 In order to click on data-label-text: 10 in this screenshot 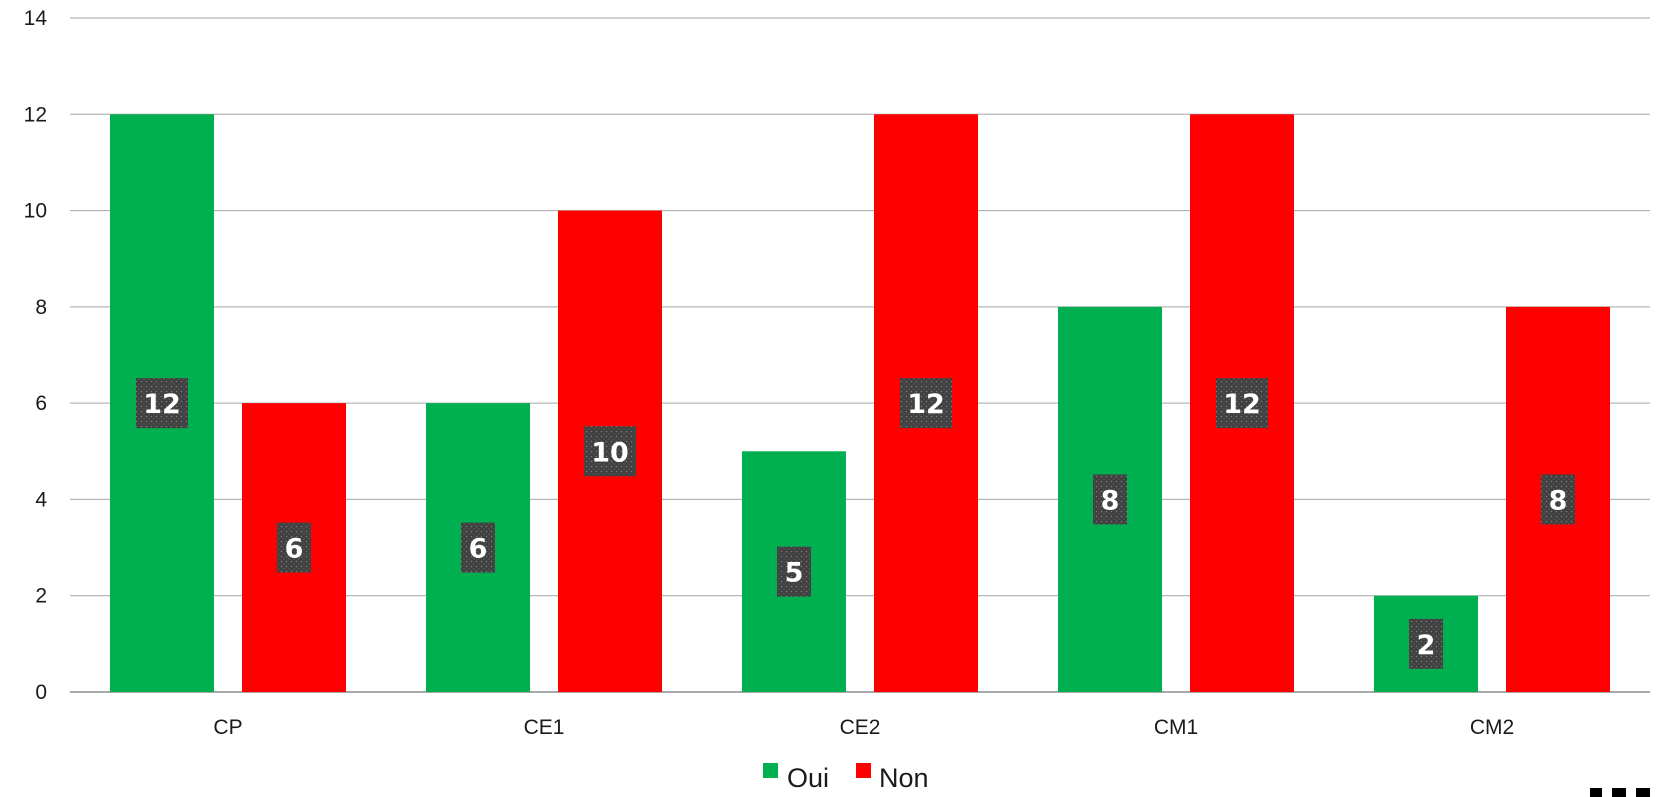, I will do `click(610, 452)`.